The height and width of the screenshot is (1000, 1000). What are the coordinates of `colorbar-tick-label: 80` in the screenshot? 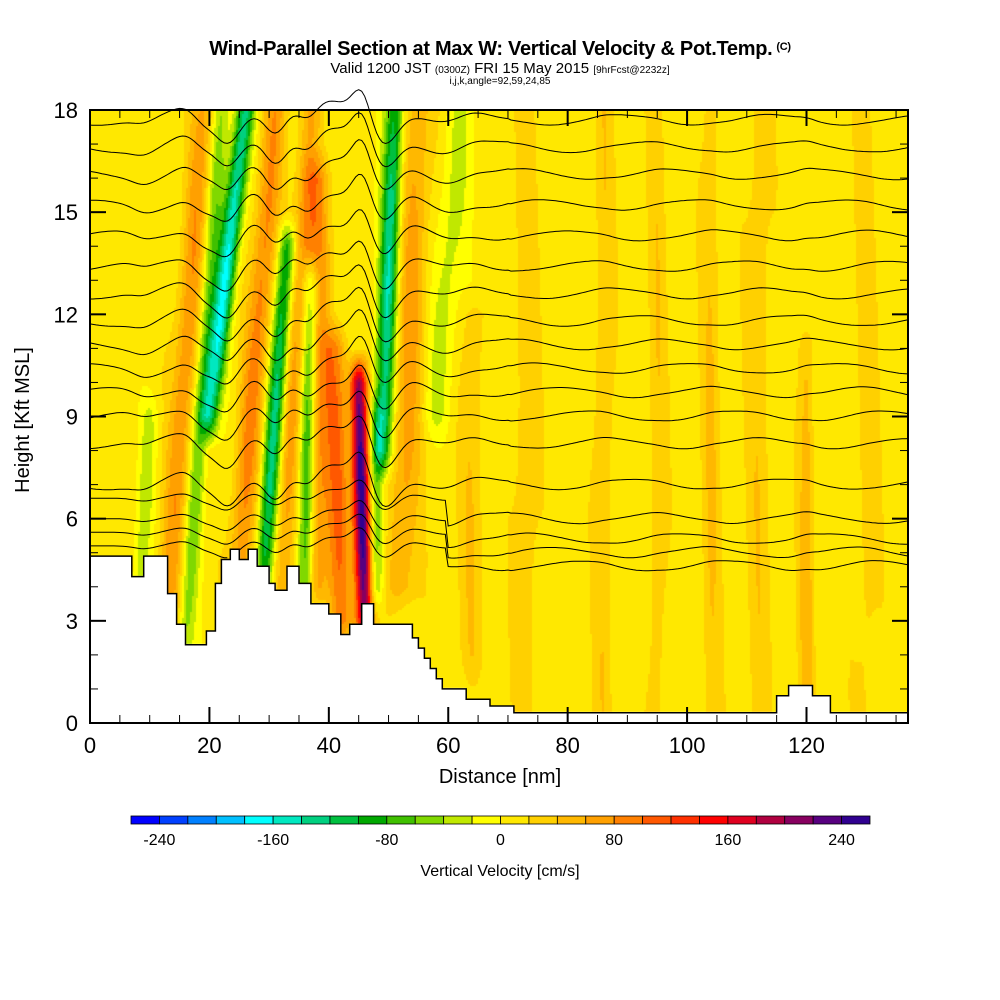 It's located at (614, 840).